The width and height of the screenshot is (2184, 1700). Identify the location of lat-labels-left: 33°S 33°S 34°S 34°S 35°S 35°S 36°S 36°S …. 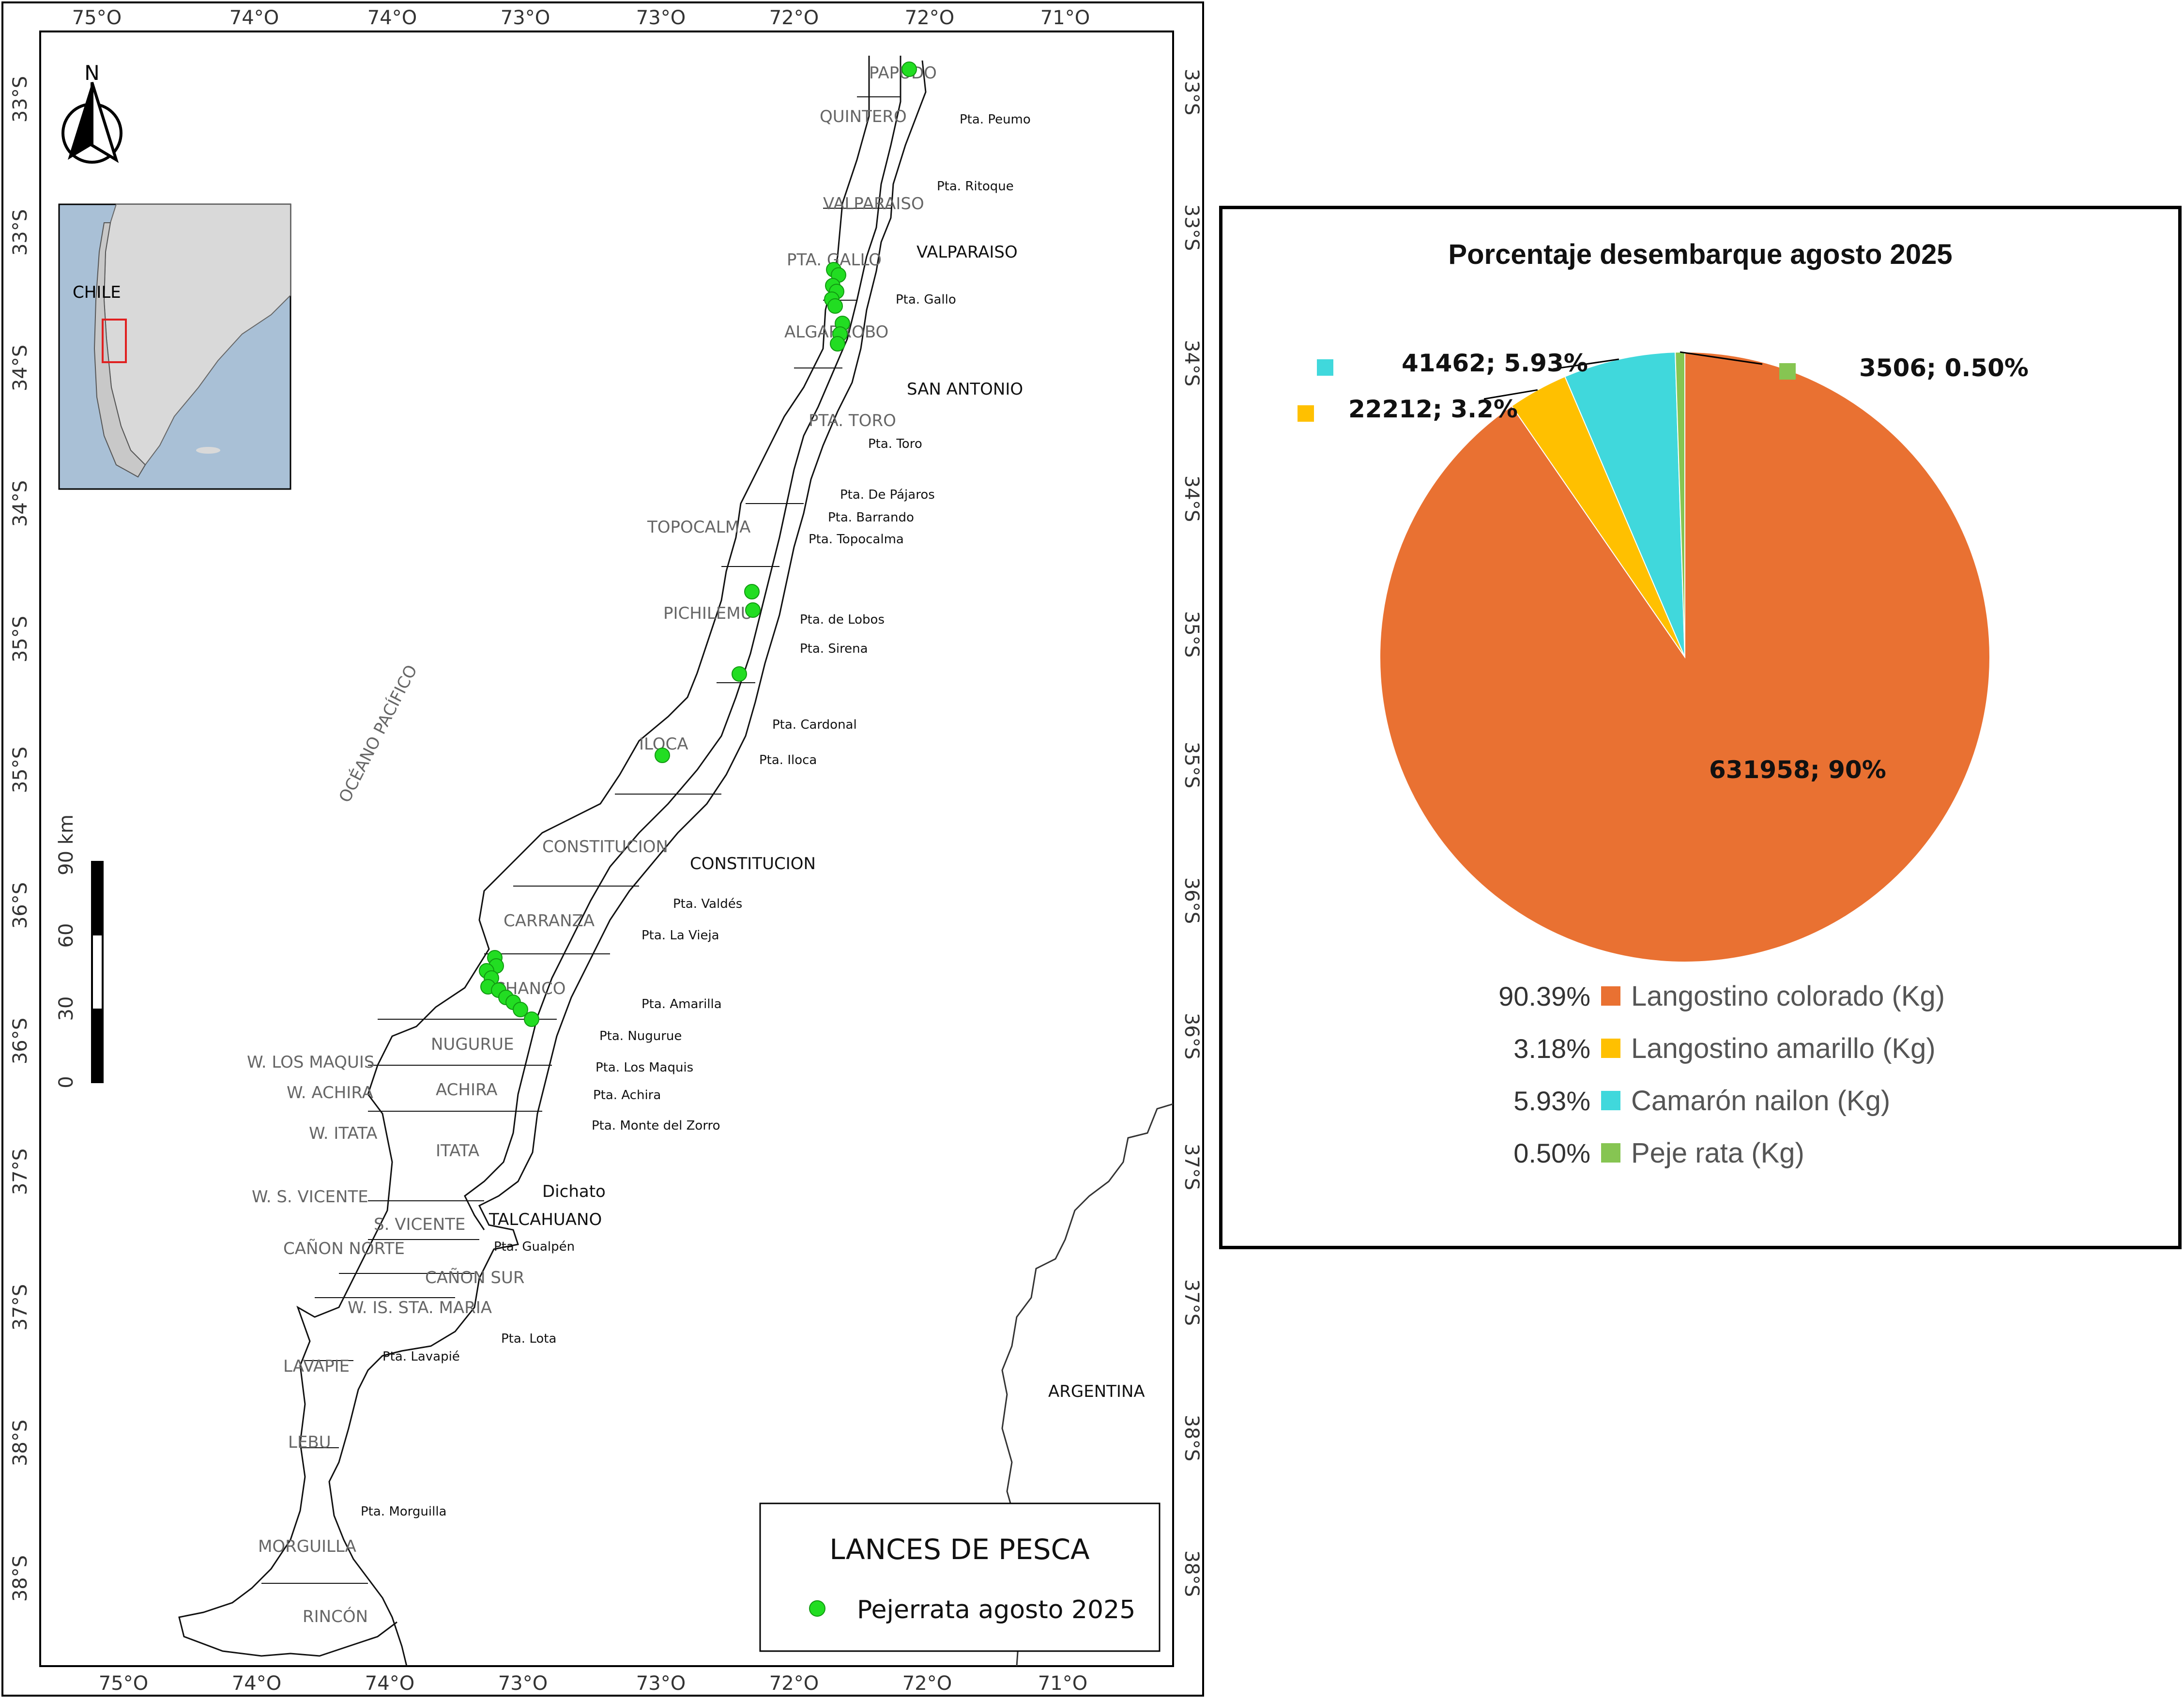
(20, 839).